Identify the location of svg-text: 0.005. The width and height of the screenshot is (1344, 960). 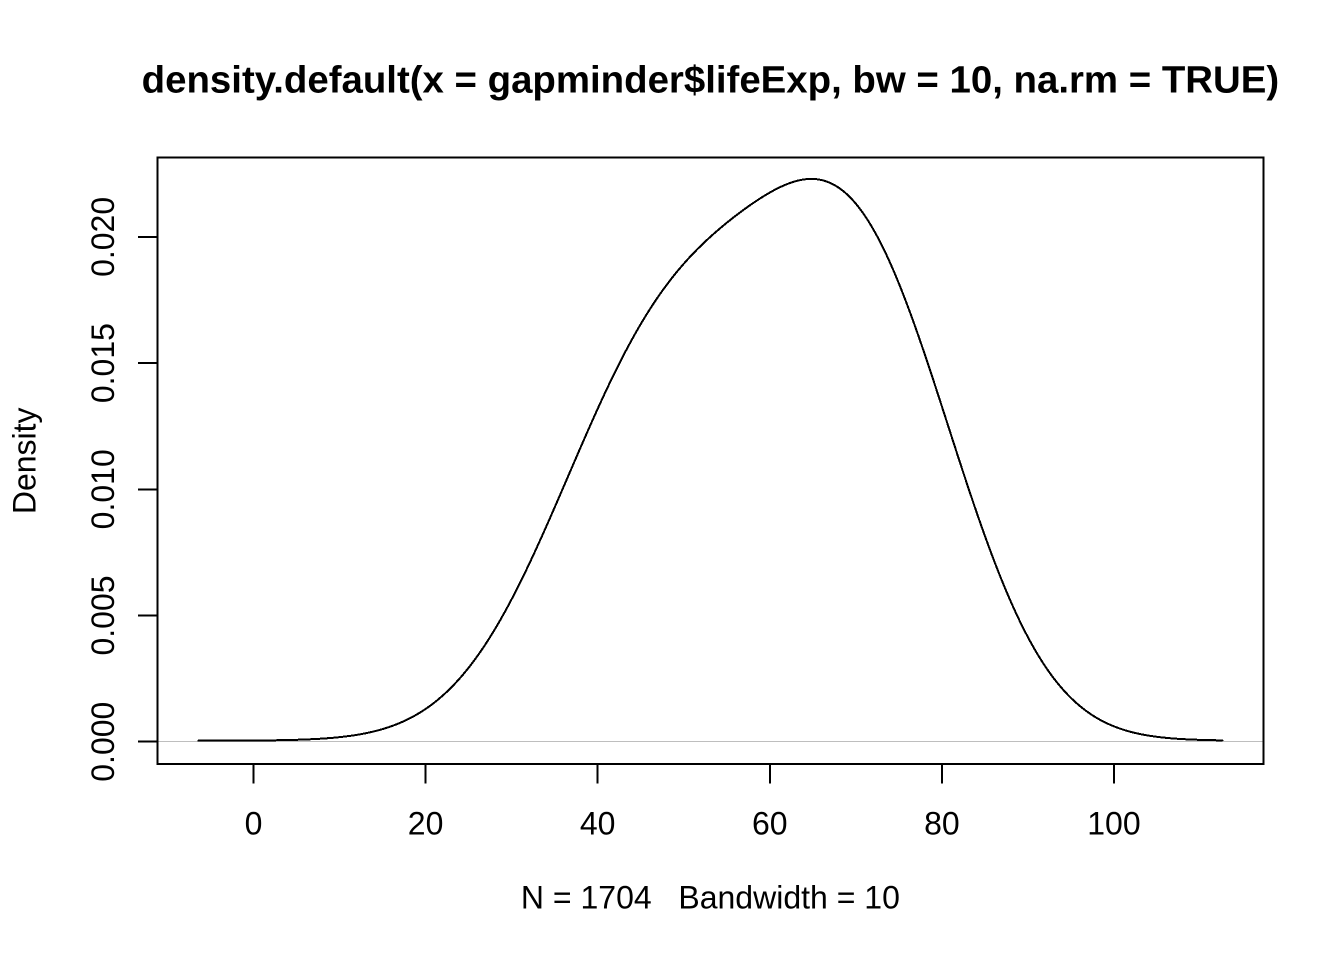
(103, 615).